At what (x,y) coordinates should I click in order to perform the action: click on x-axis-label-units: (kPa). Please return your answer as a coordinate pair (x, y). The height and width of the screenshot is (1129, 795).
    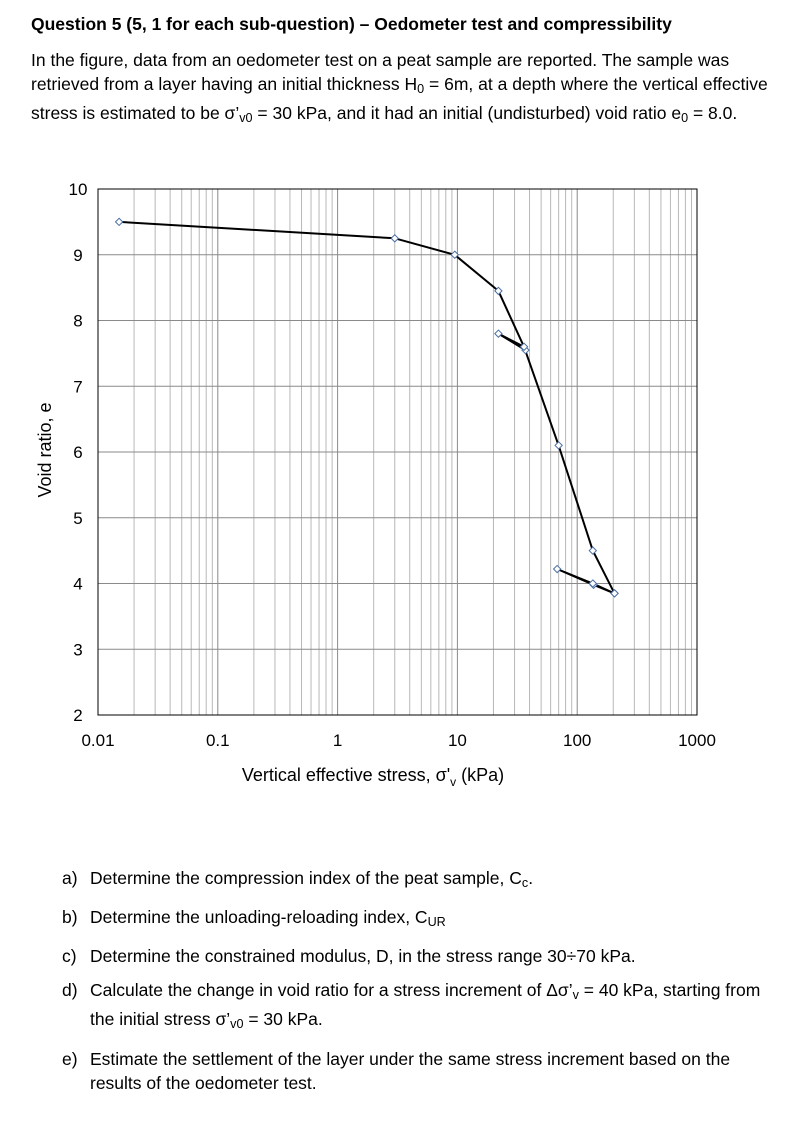
    Looking at the image, I should click on (480, 775).